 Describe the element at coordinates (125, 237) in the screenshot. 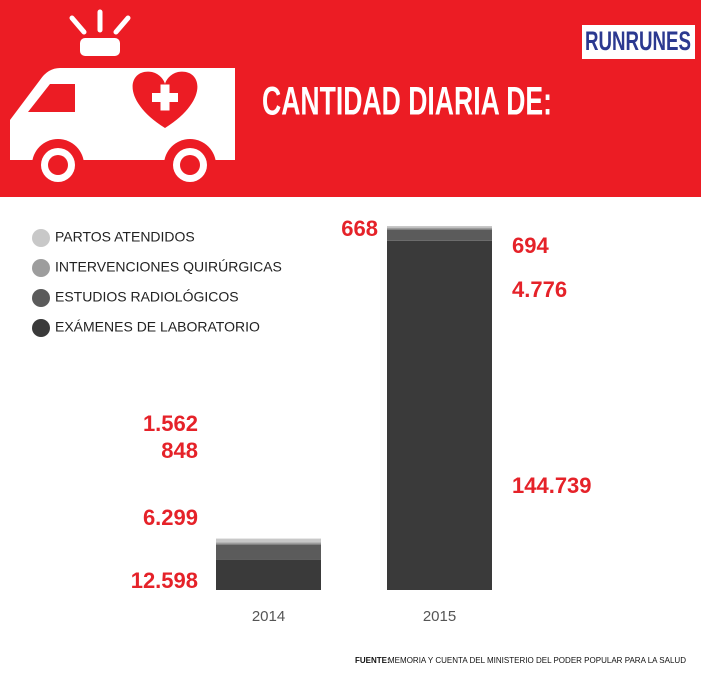

I see `legend-label: PARTOS ATENDIDOS` at that location.